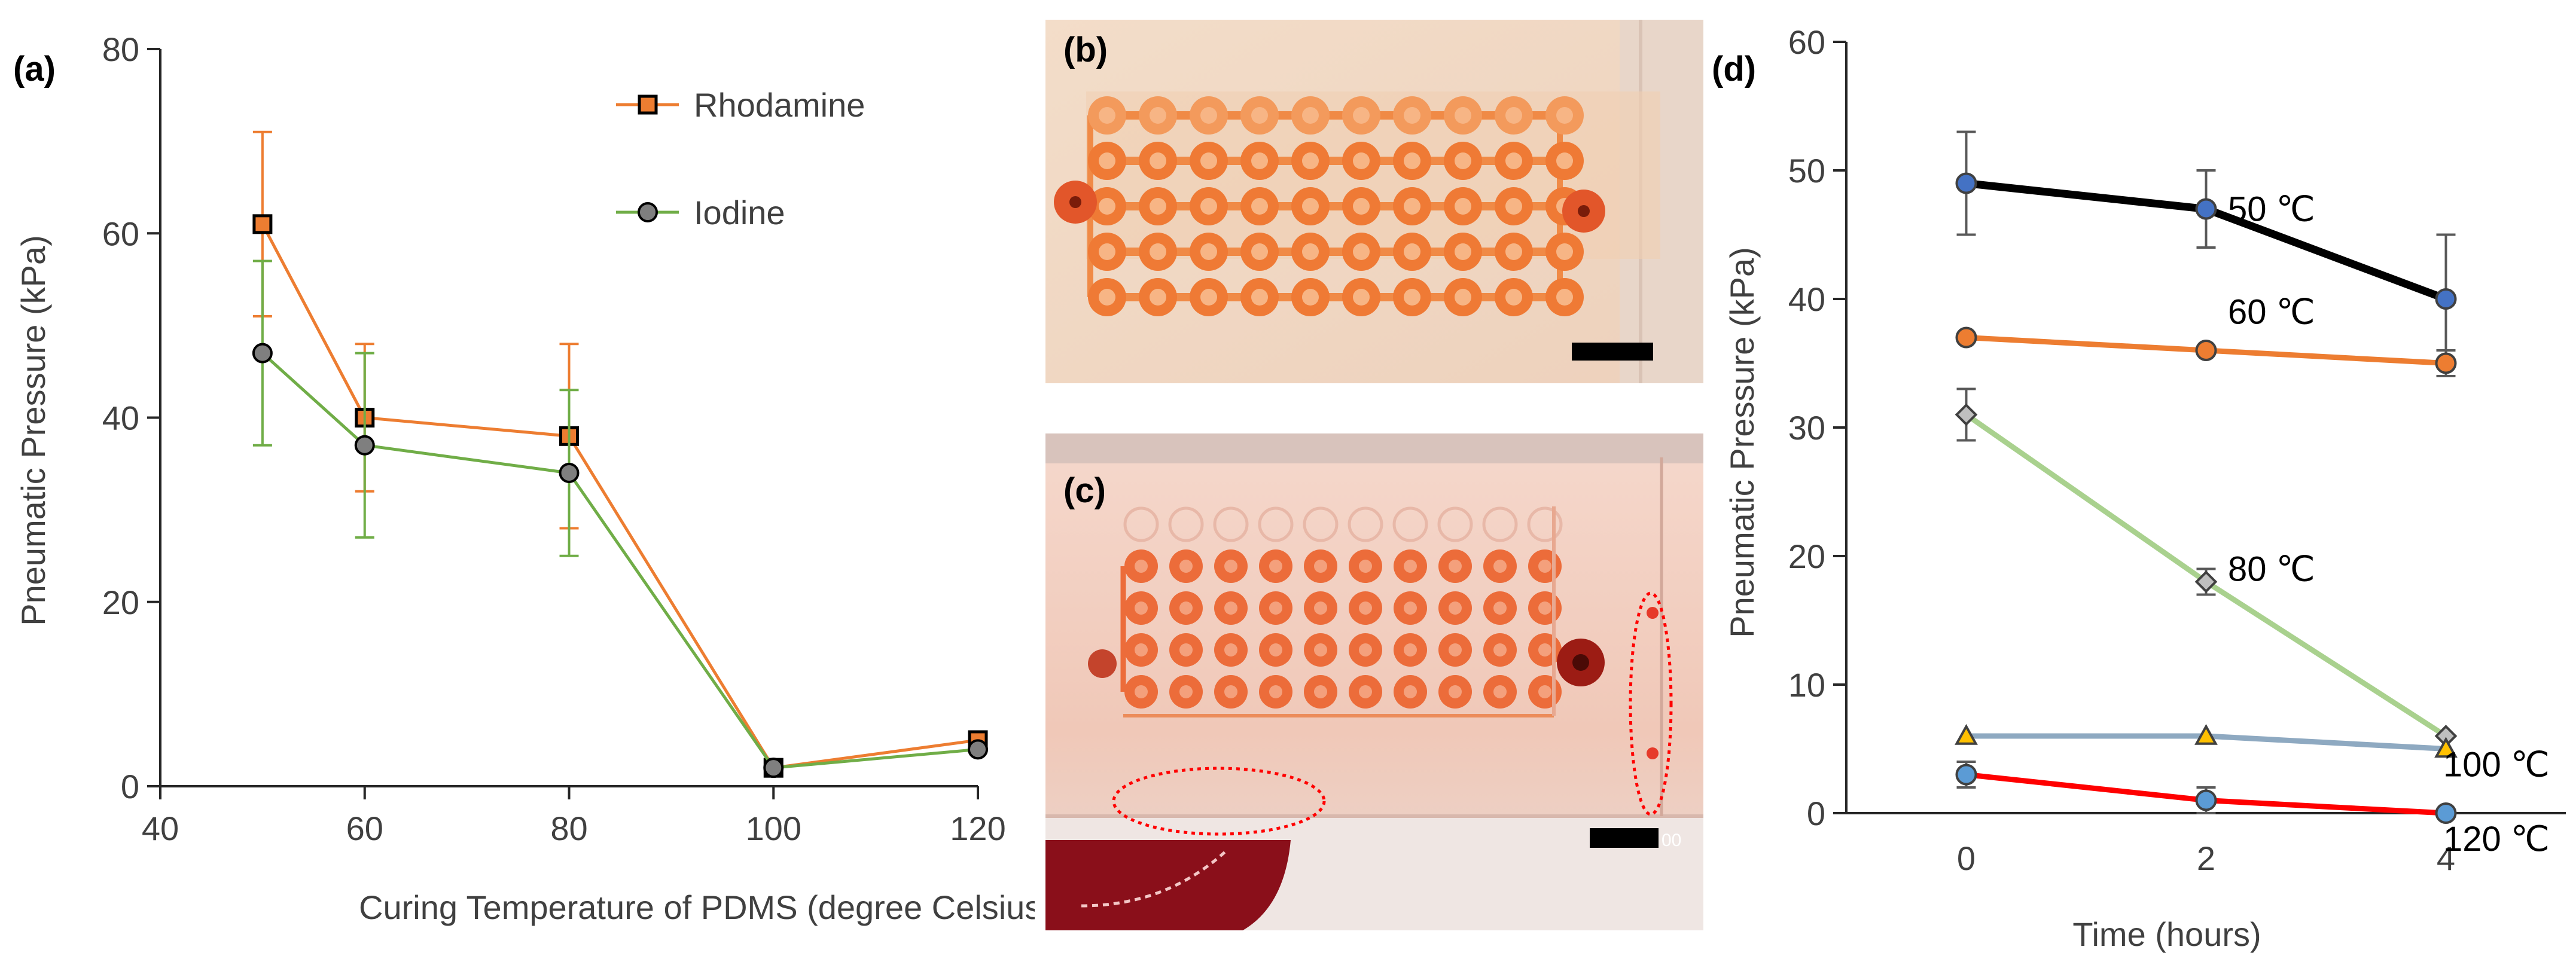 The image size is (2576, 971). Describe the element at coordinates (1807, 428) in the screenshot. I see `chart-d-ytick-label: 30` at that location.